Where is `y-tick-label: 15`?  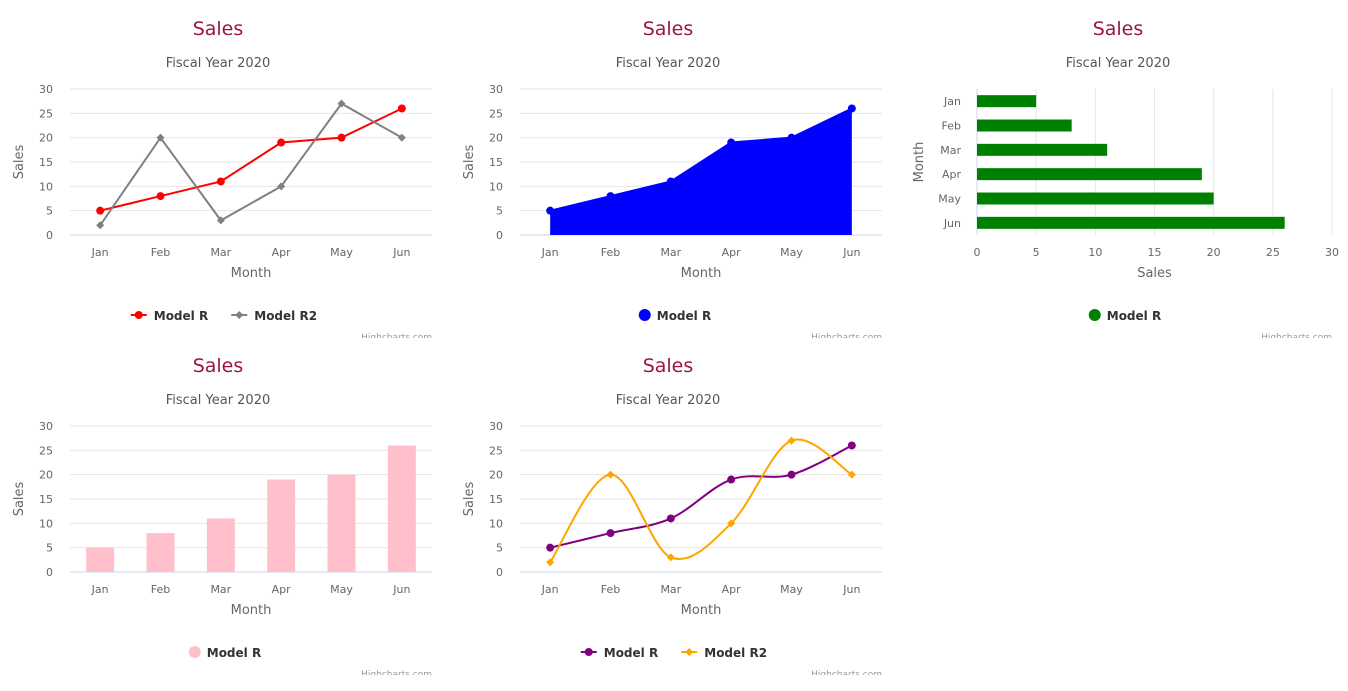 y-tick-label: 15 is located at coordinates (496, 499).